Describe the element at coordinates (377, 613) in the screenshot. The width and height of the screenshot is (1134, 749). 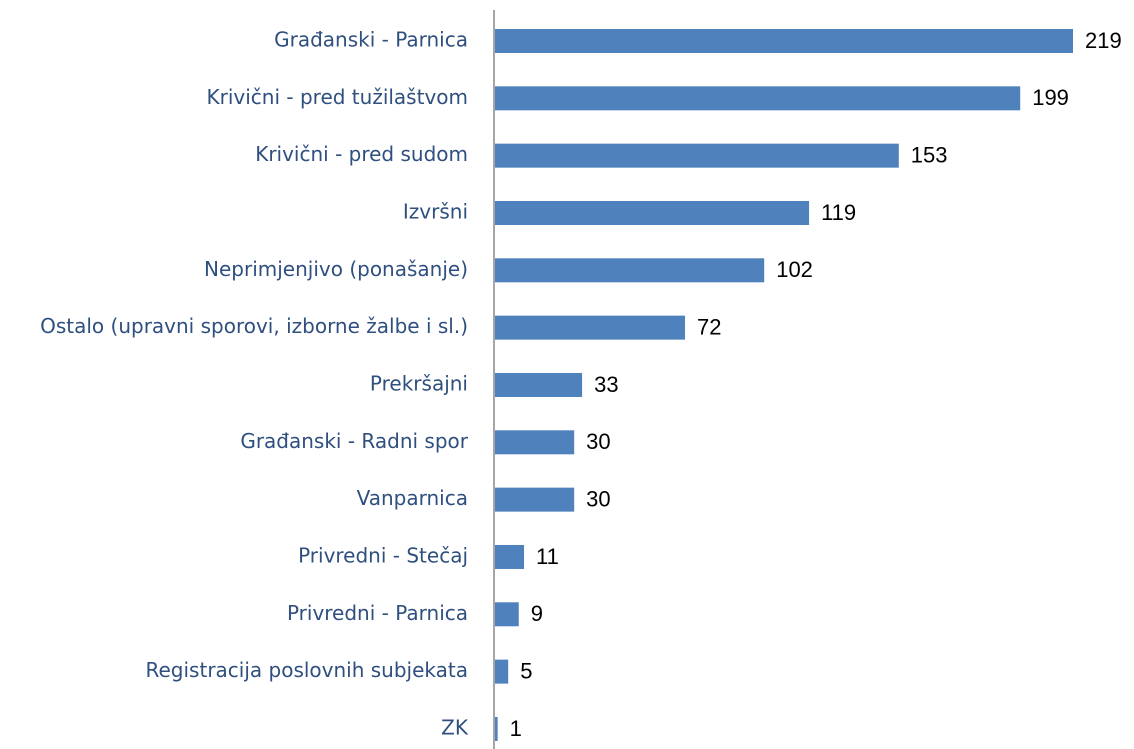
I see `category-label: Privredni - Parnica` at that location.